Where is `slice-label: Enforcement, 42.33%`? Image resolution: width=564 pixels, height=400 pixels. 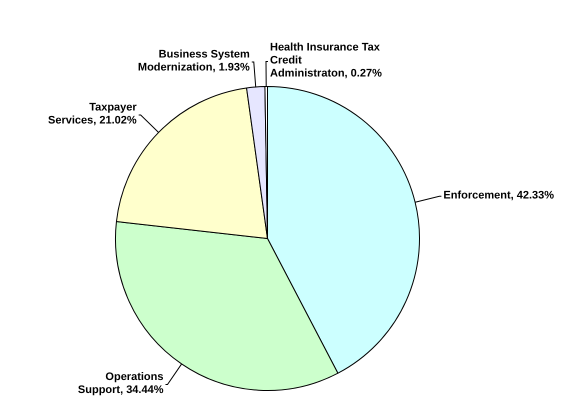 slice-label: Enforcement, 42.33% is located at coordinates (498, 195).